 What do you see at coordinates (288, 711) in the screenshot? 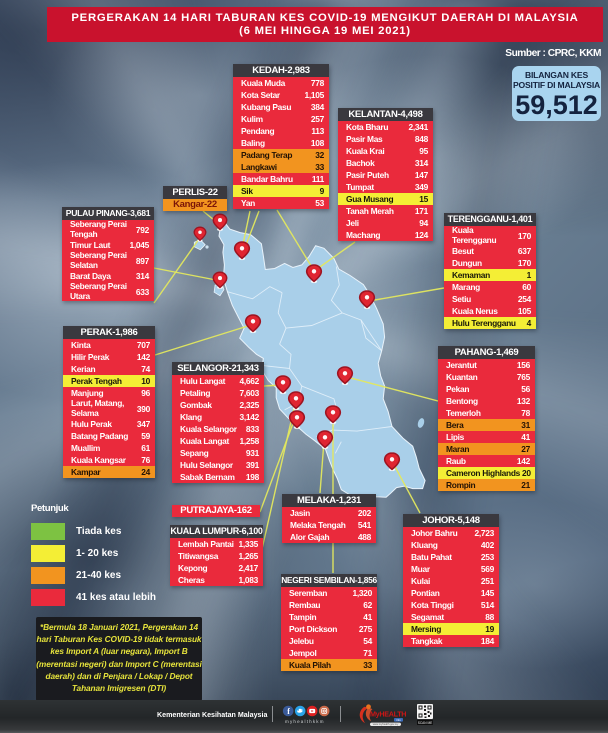
I see `svg-text: f` at bounding box center [288, 711].